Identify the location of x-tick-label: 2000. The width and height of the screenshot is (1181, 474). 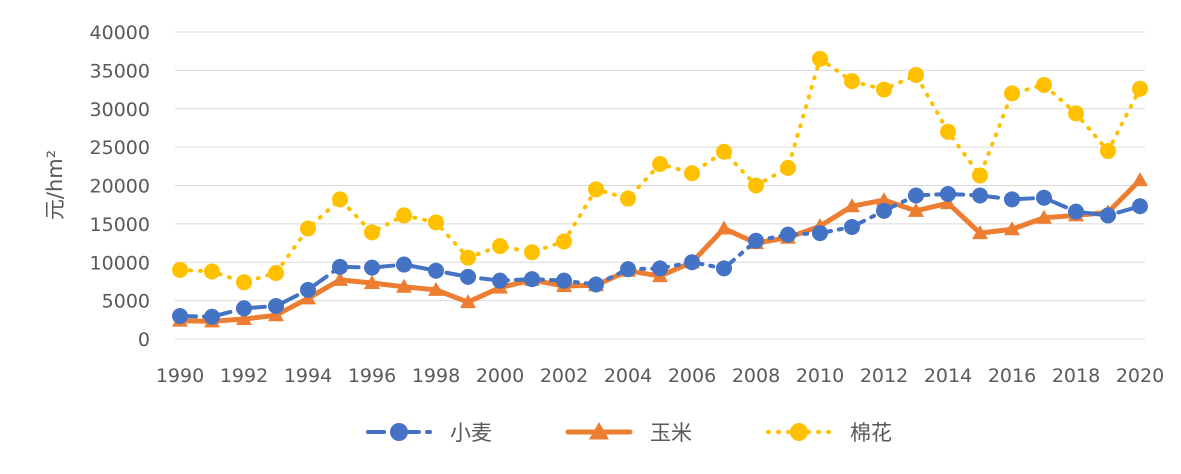
(500, 376).